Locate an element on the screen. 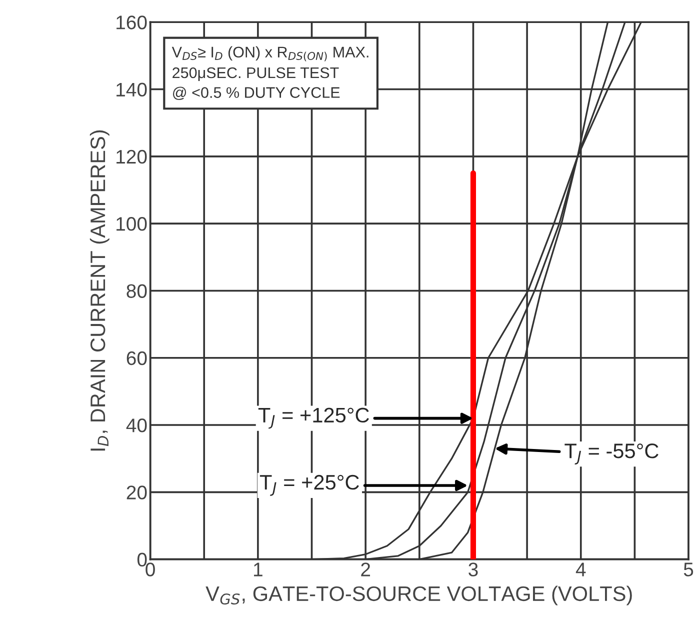 The height and width of the screenshot is (632, 699). annotation: T$_{J}$ = +25°C is located at coordinates (309, 485).